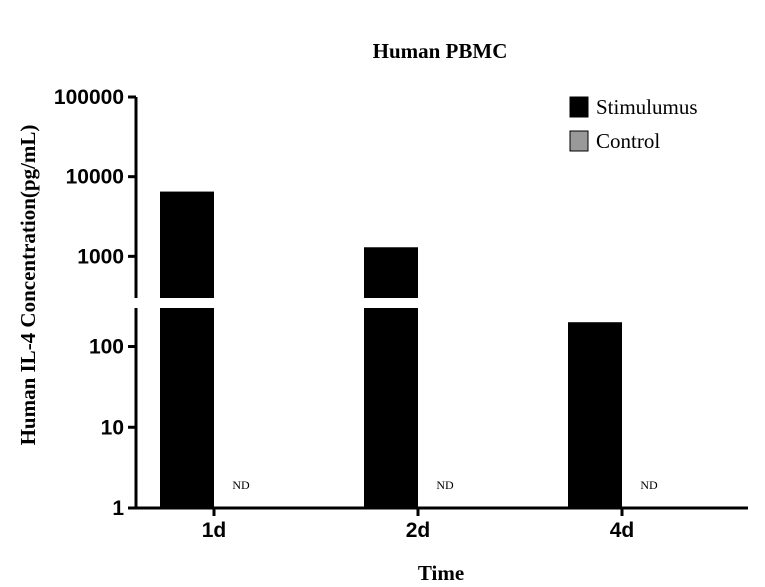  I want to click on y-tick-label: 100000, so click(89, 97).